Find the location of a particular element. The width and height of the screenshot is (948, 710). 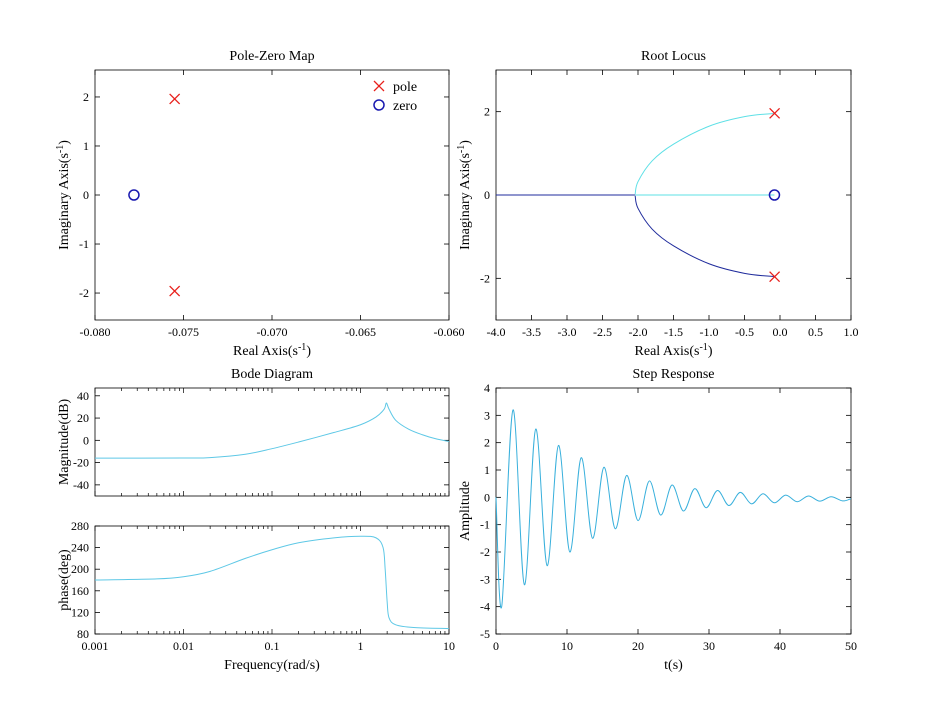

x-tick-label: -1.5 is located at coordinates (673, 332).